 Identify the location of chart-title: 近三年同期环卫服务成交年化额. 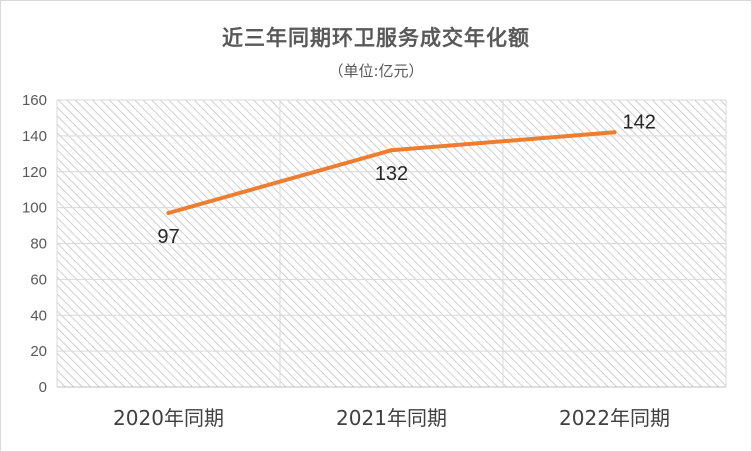
(376, 37).